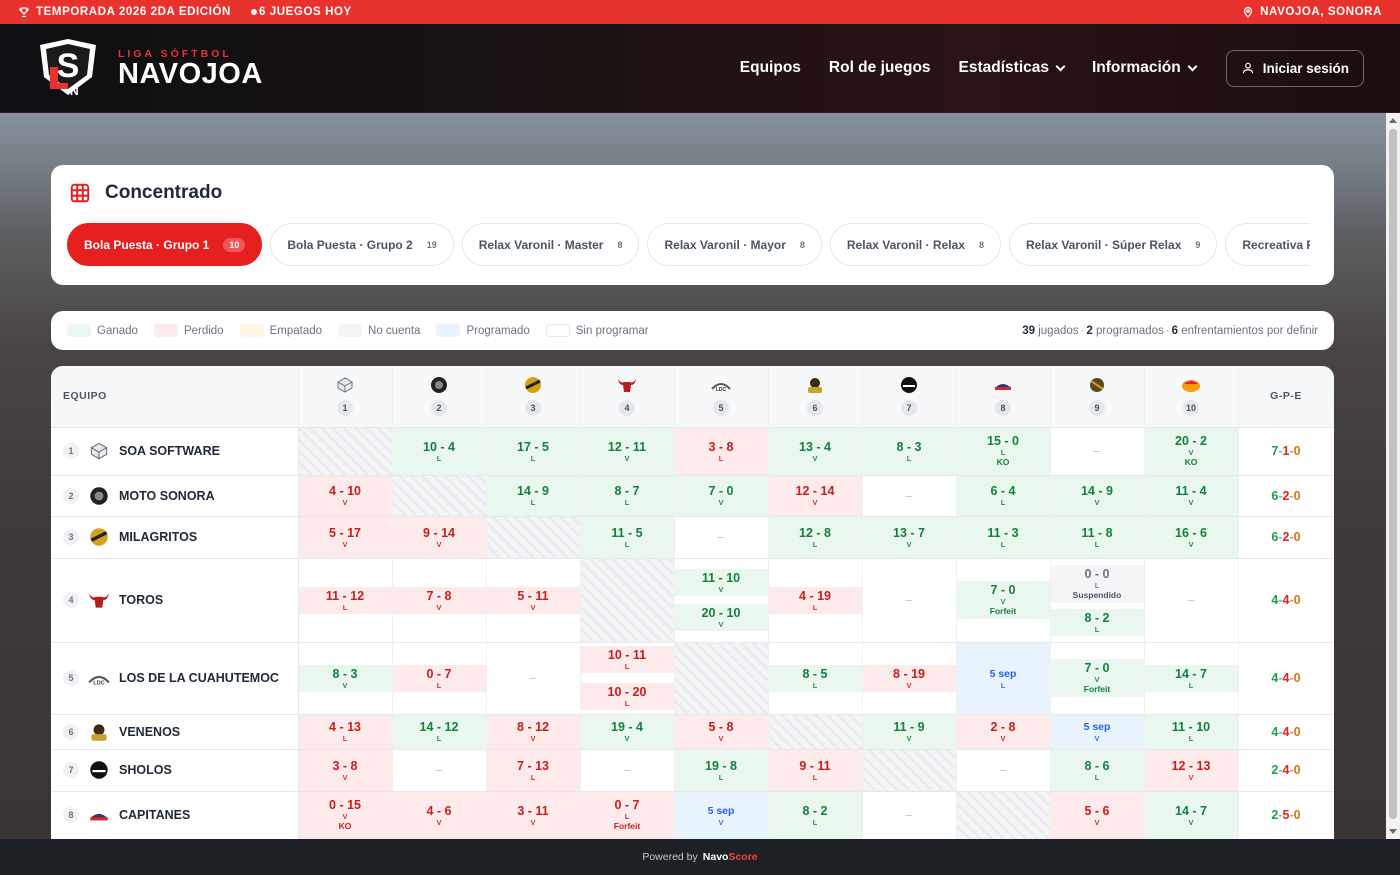 This screenshot has width=1400, height=875. Describe the element at coordinates (815, 397) in the screenshot. I see `opponent-column-6: 6` at that location.